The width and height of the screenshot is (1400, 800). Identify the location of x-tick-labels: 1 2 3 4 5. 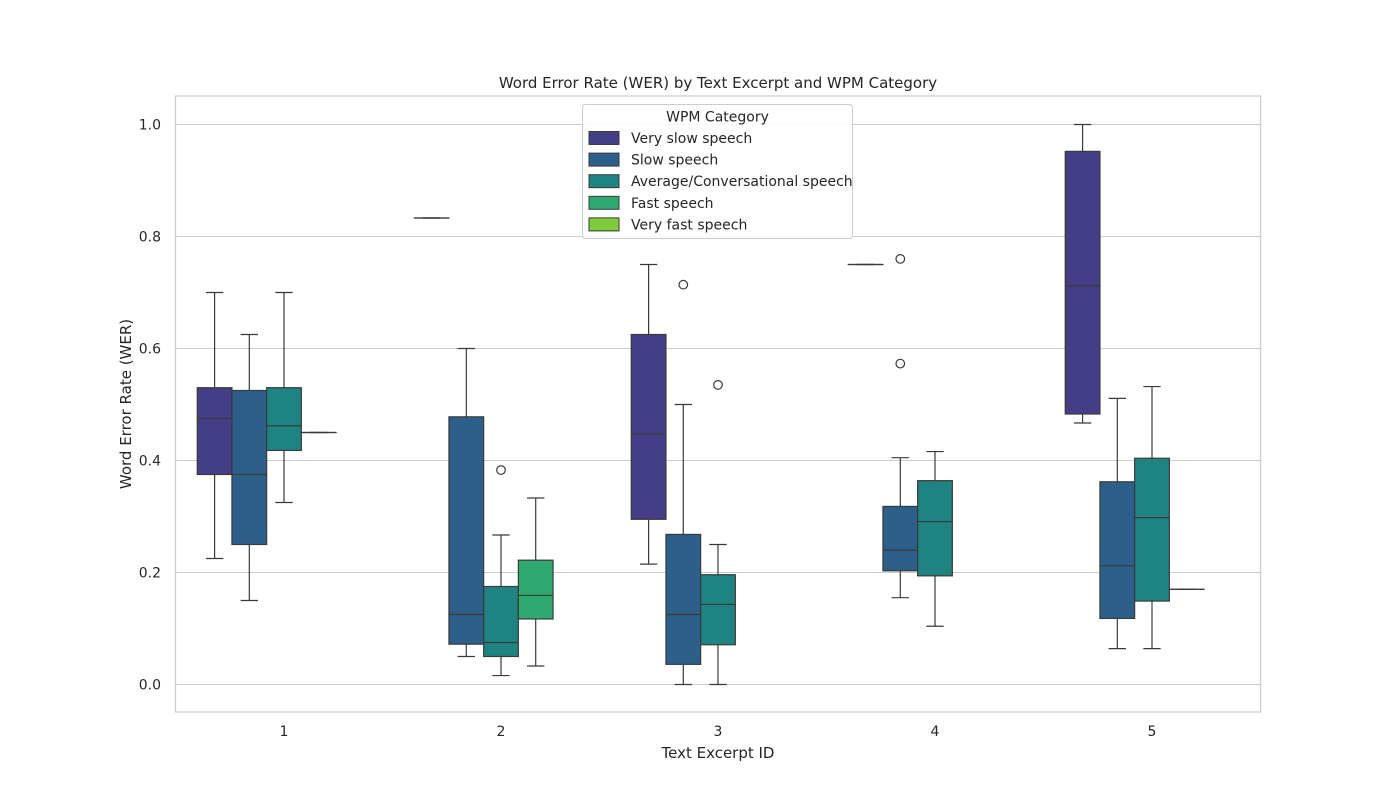
(718, 732).